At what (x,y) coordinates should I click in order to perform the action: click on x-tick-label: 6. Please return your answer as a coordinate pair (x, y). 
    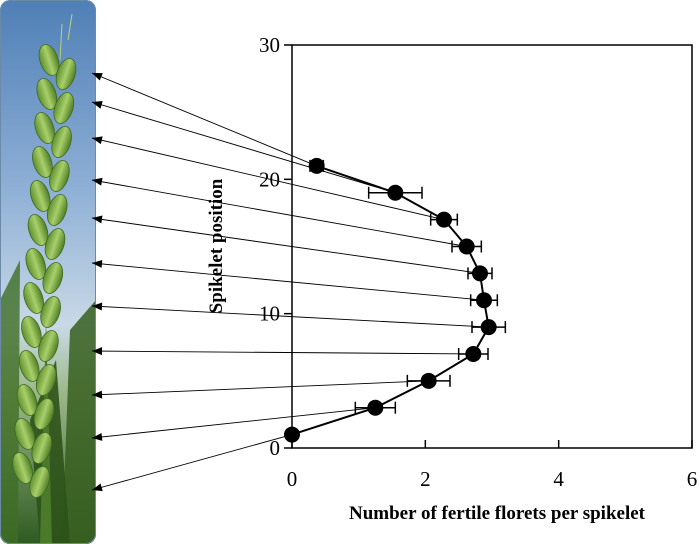
    Looking at the image, I should click on (692, 479).